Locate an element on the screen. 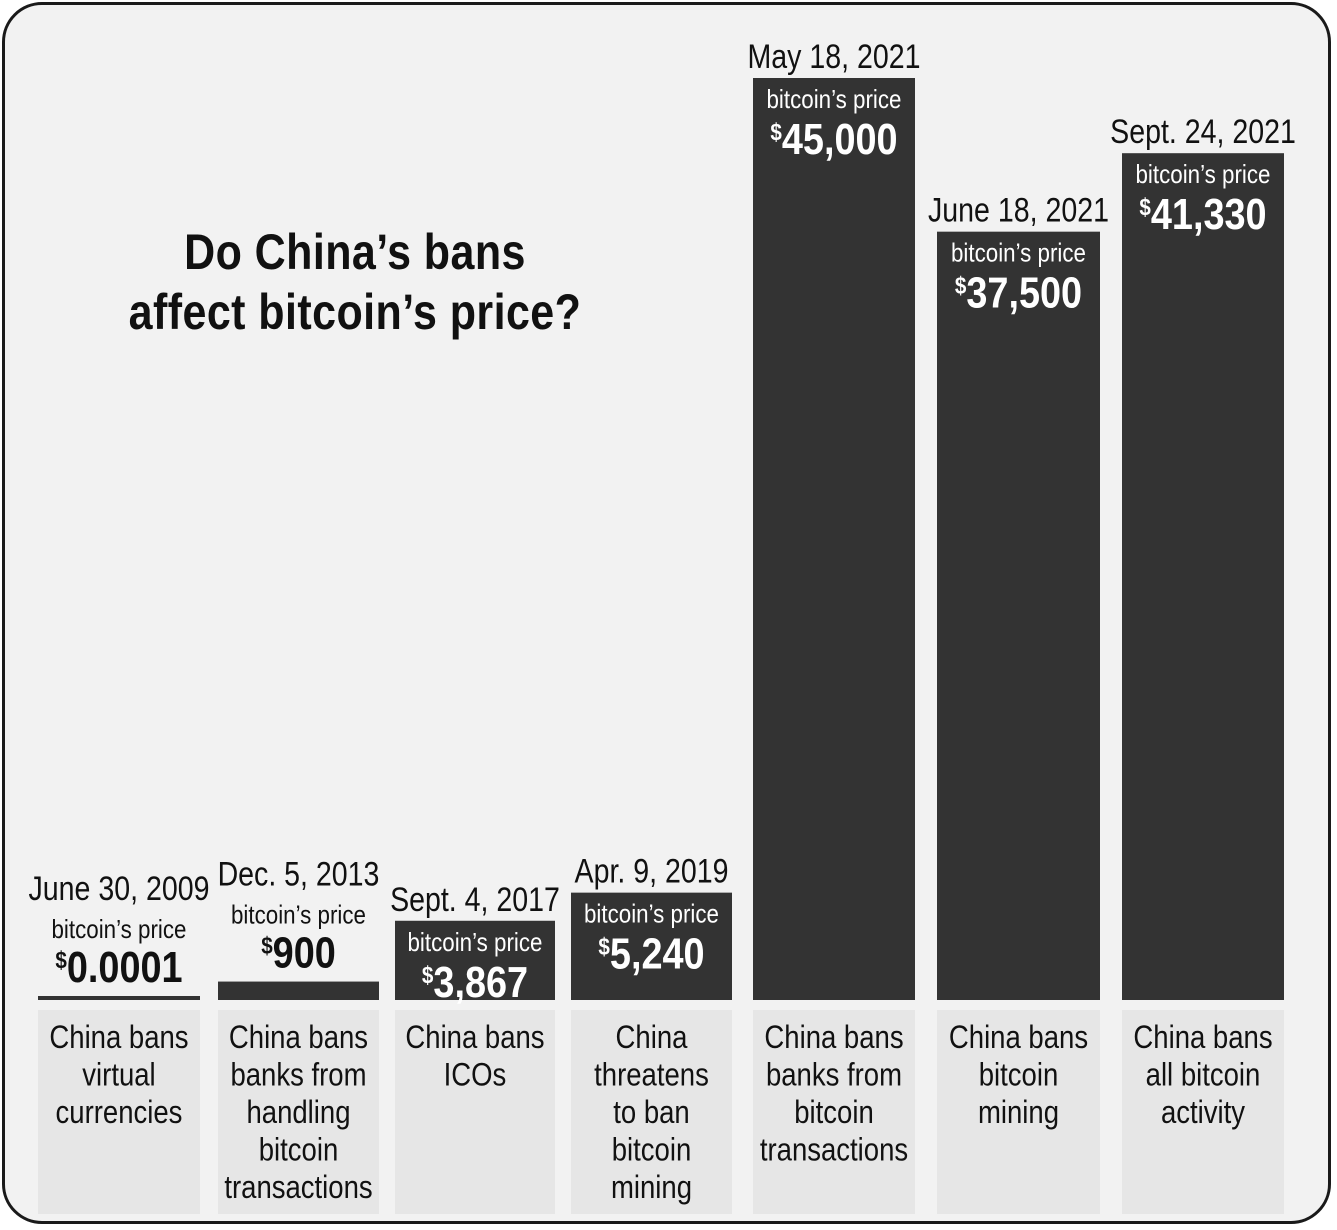 The width and height of the screenshot is (1337, 1230). date-label-1: June 30, 2009 is located at coordinates (119, 889).